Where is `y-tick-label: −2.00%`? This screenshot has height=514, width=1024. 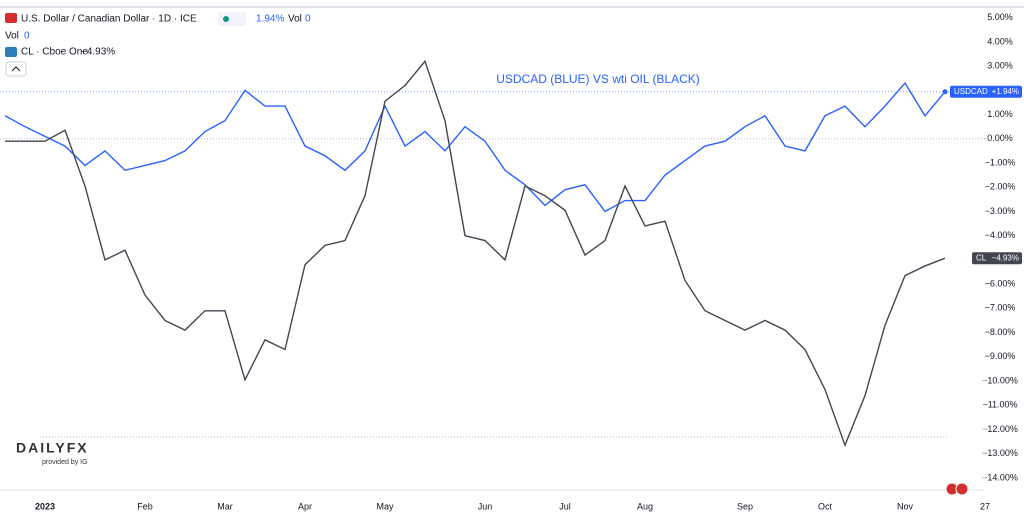 y-tick-label: −2.00% is located at coordinates (1000, 187).